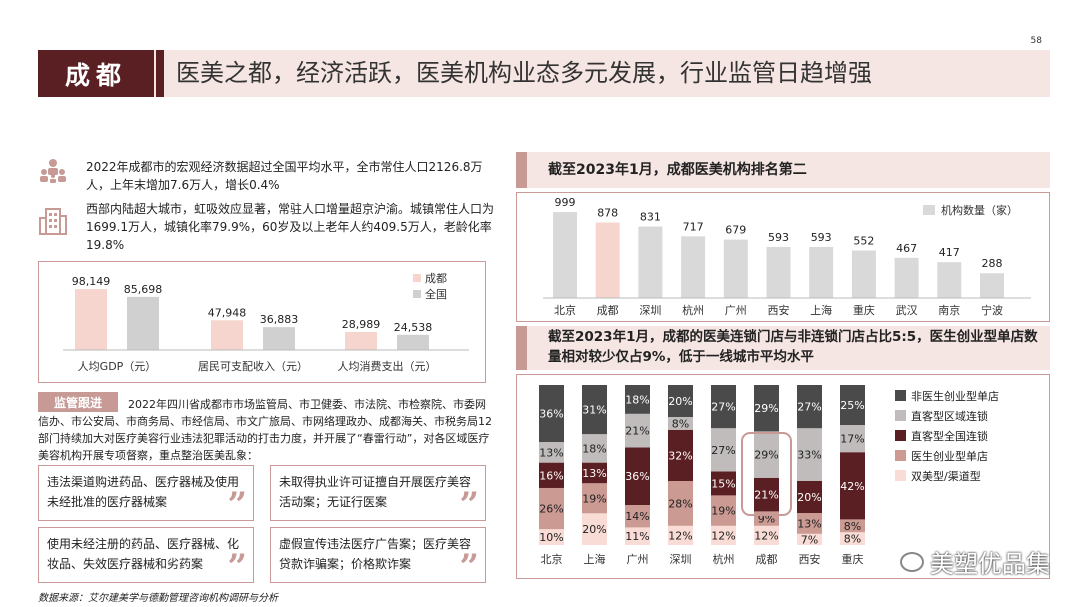 The width and height of the screenshot is (1080, 607). I want to click on data-label: 11%, so click(637, 536).